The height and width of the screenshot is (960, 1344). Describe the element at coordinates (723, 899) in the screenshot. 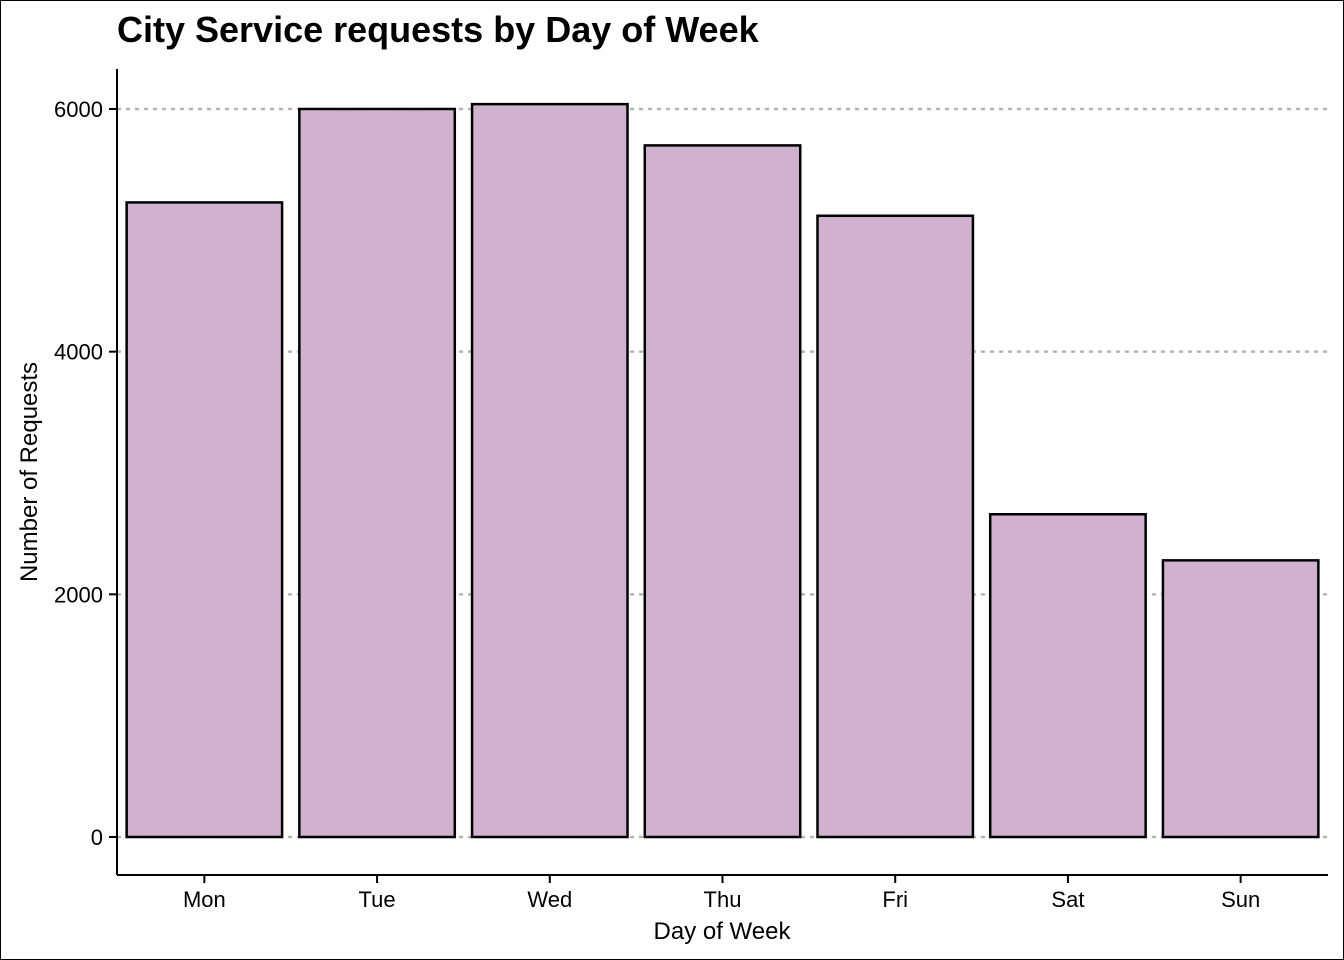

I see `x-tick-label: Thu` at that location.